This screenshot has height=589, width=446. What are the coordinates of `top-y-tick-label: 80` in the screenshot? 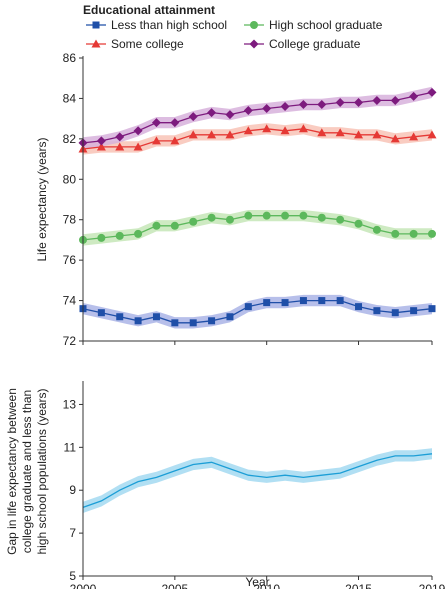 It's located at (70, 179).